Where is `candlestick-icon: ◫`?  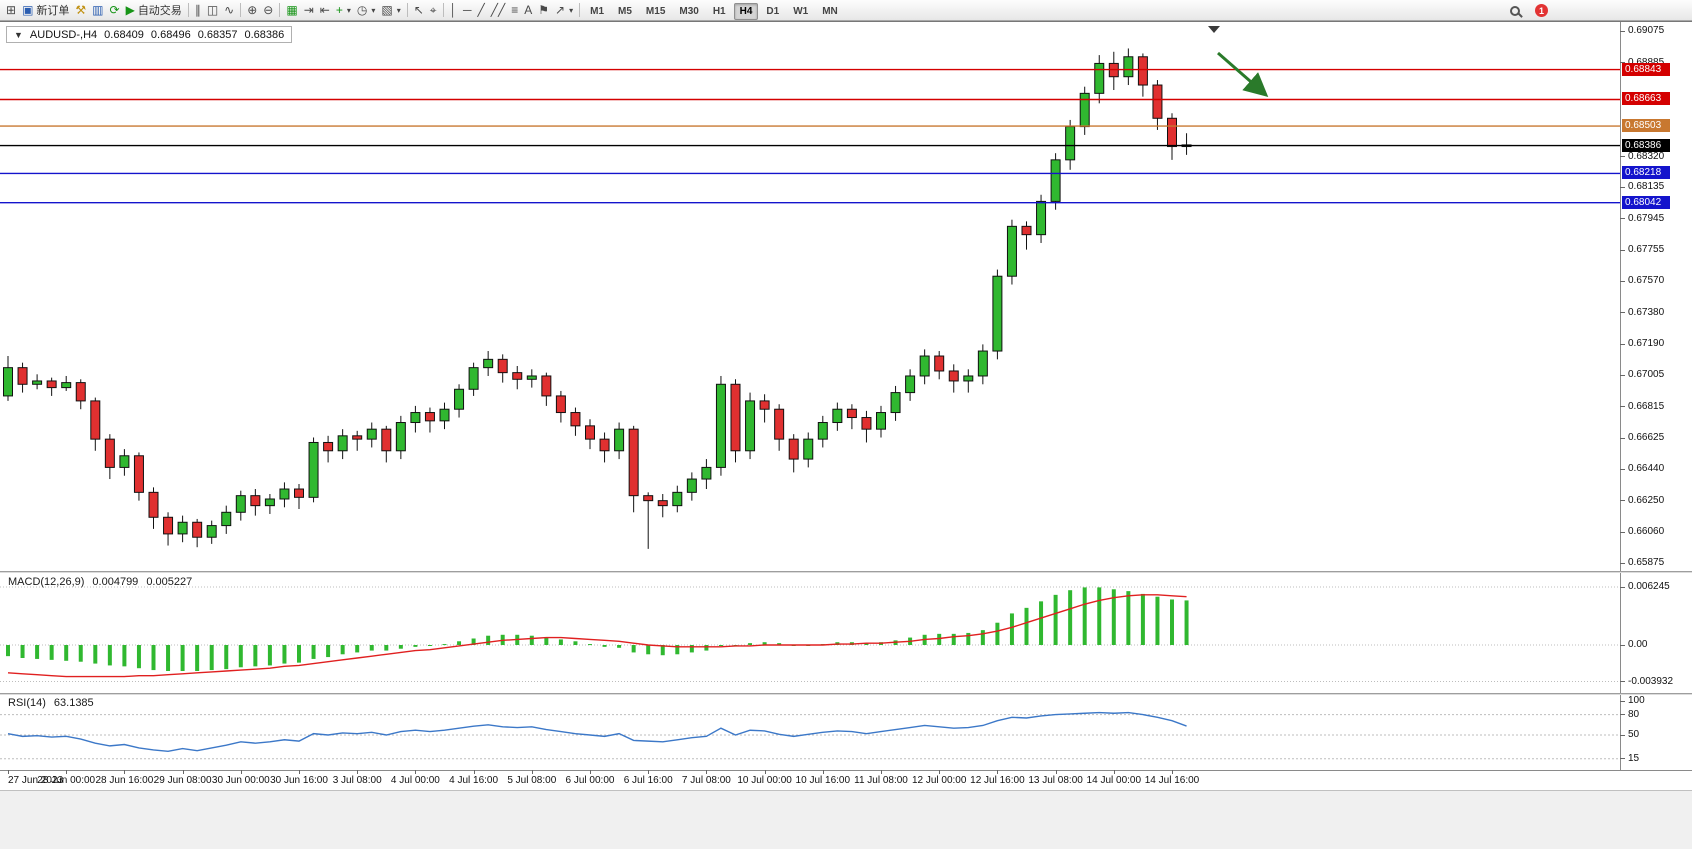
candlestick-icon: ◫ is located at coordinates (212, 10).